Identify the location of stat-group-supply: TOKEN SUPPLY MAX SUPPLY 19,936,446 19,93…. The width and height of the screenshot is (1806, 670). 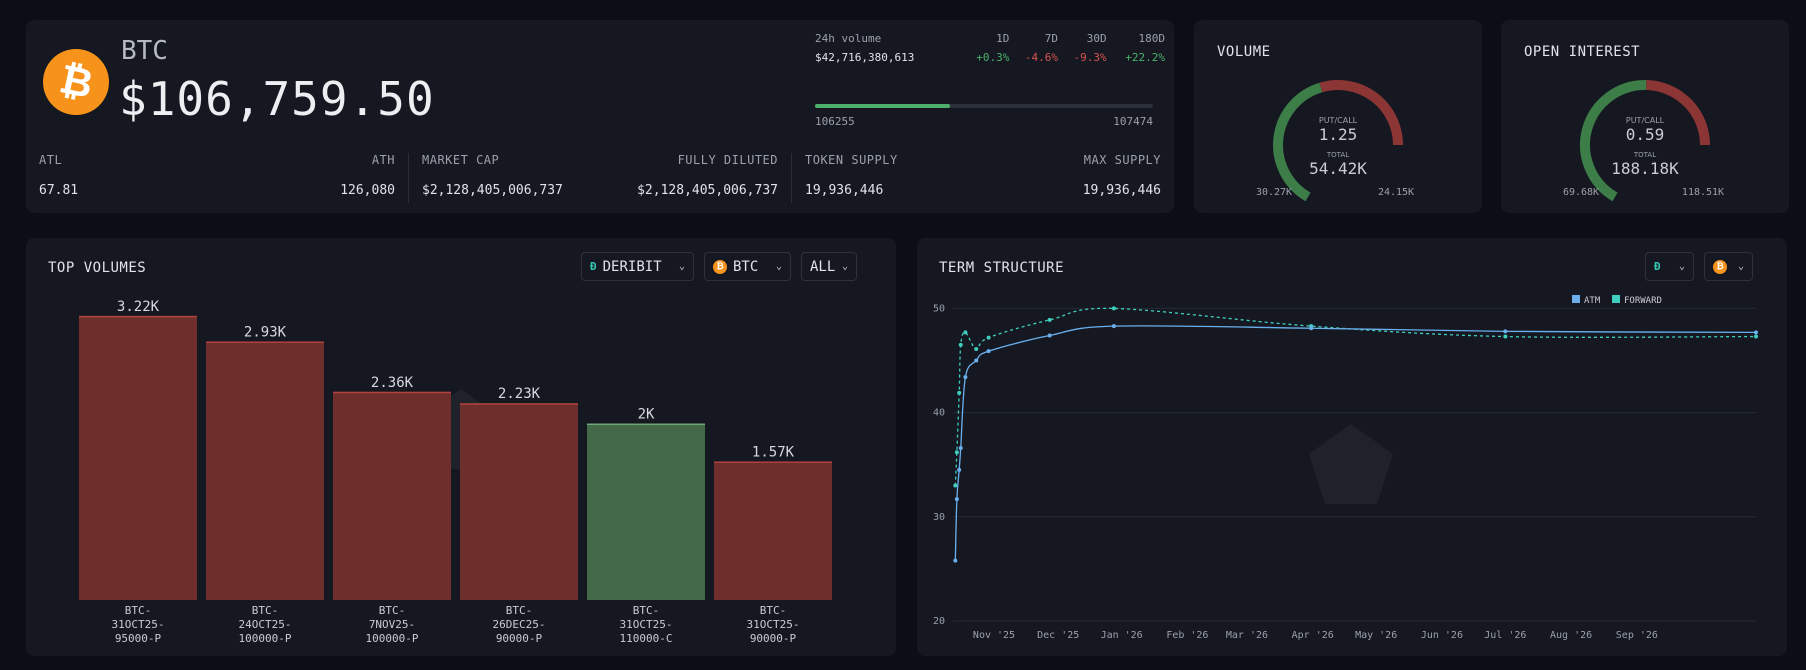
(982, 178).